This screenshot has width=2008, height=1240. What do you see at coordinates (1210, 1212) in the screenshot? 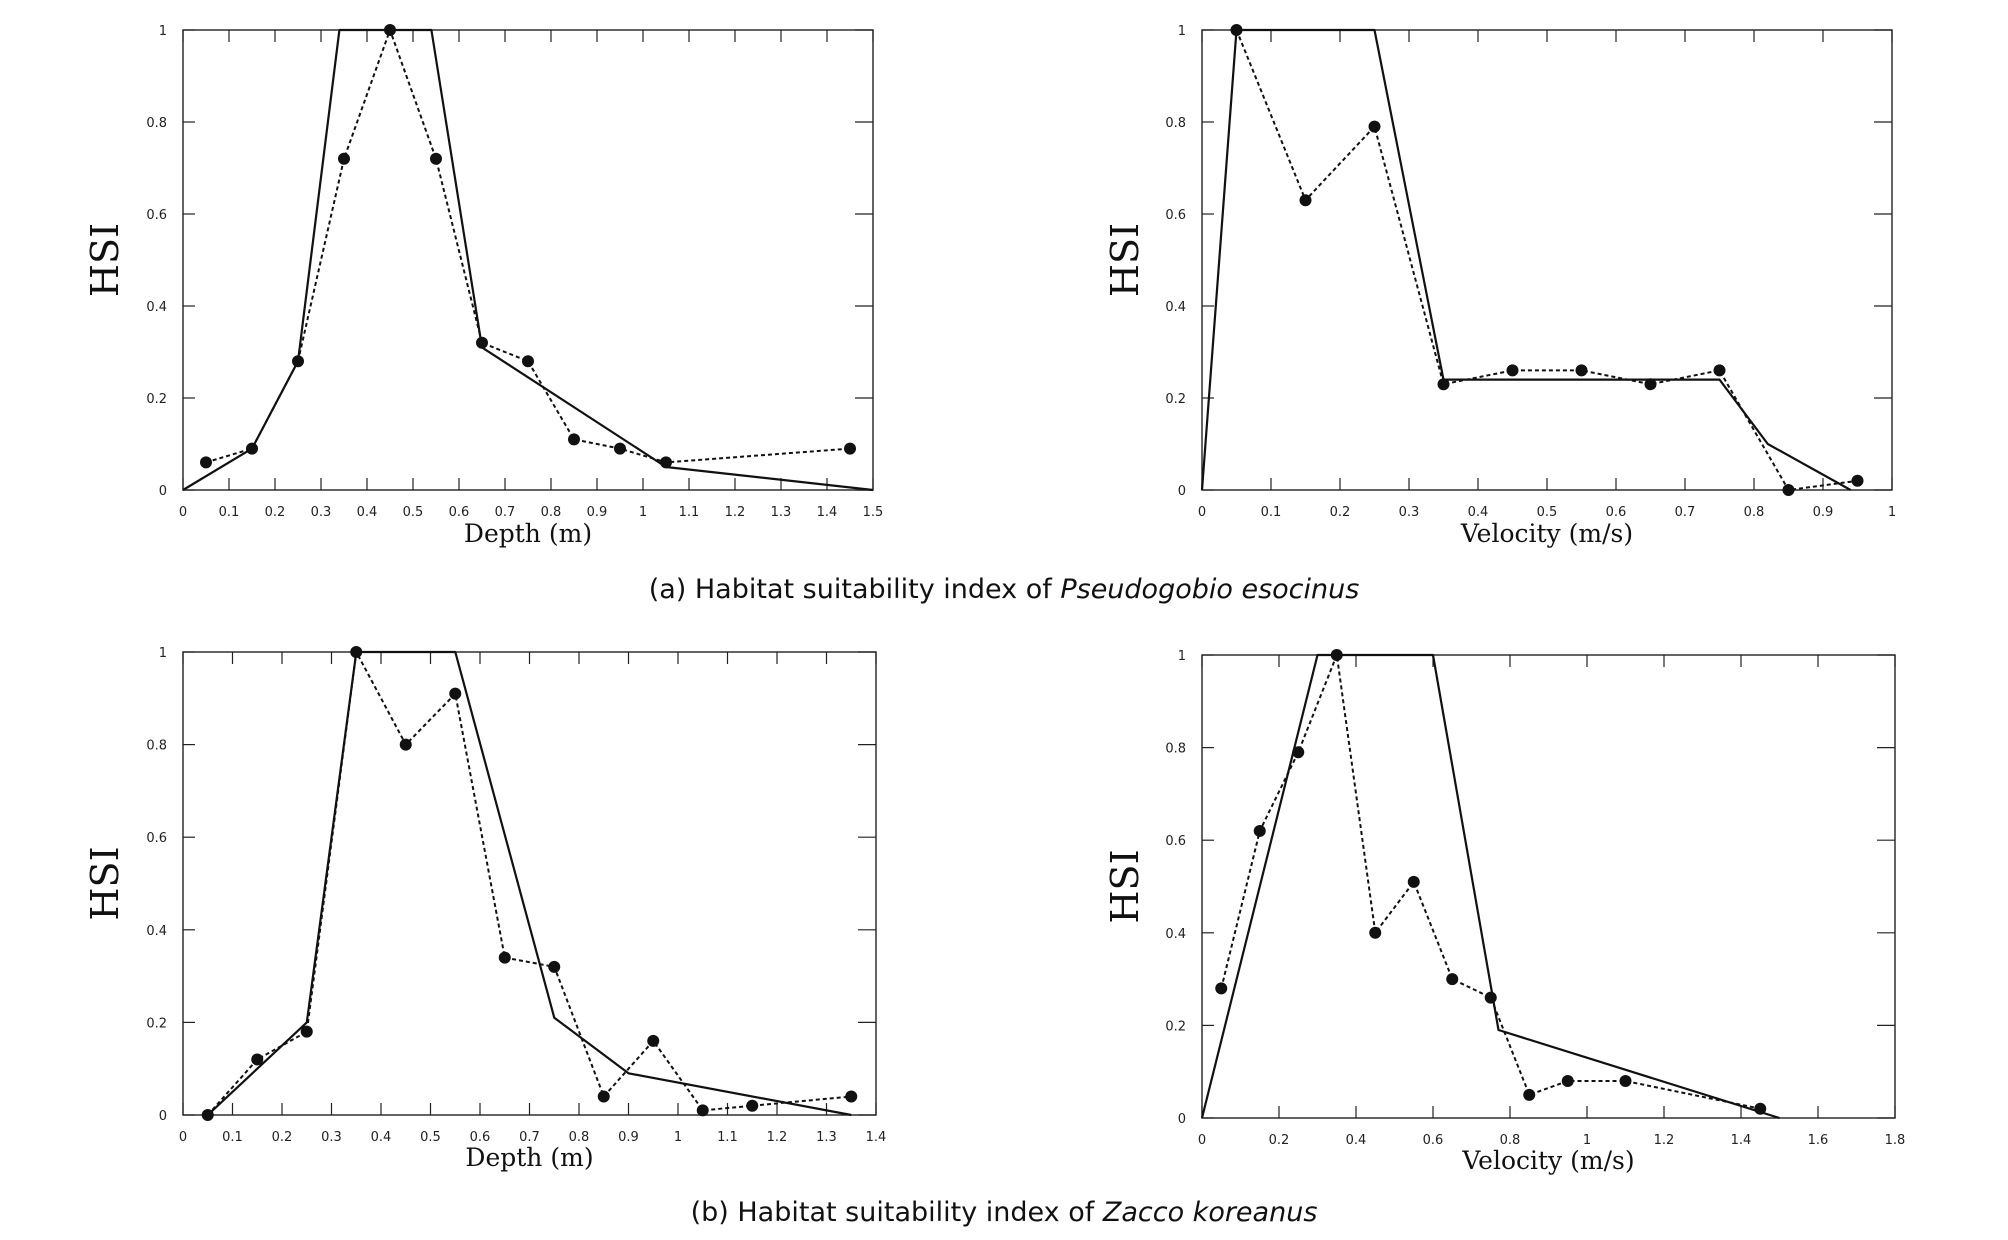
I see `caption-b-species: Zacco koreanus` at bounding box center [1210, 1212].